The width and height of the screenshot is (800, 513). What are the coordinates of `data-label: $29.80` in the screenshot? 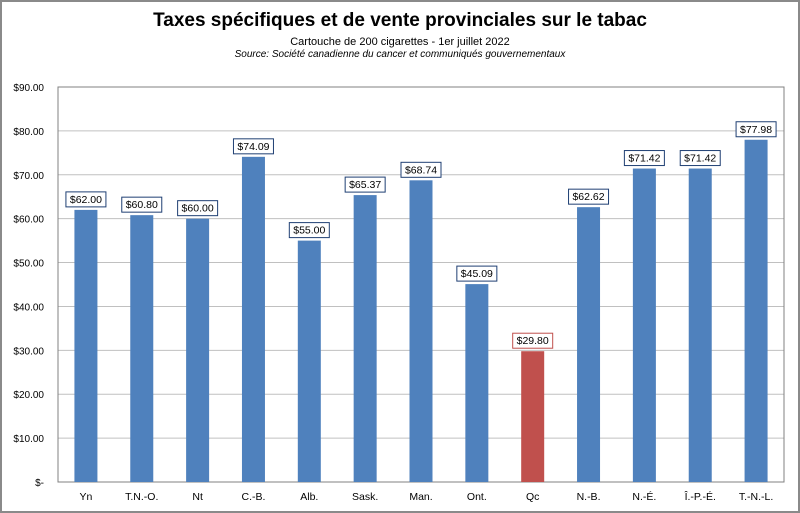 It's located at (533, 341).